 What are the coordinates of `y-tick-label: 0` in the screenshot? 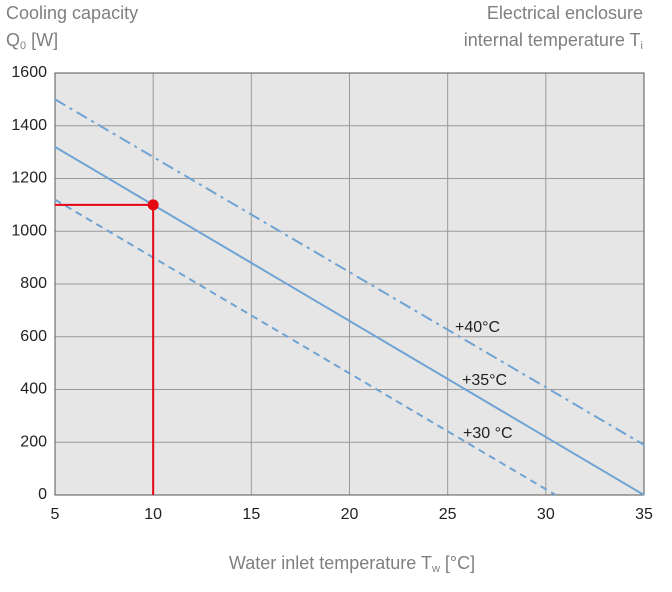 It's located at (42, 494).